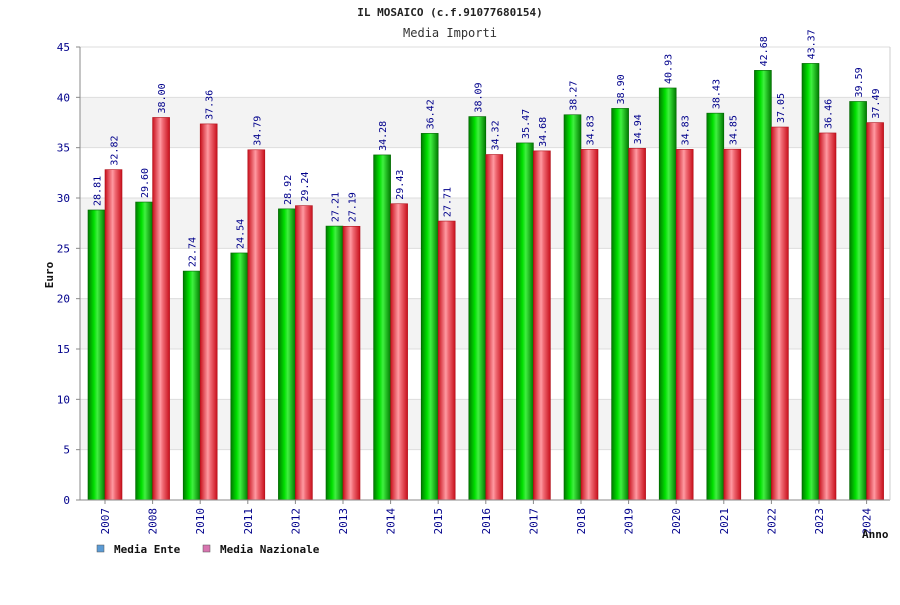  I want to click on data-label-media-nazionale-2015: 27.71, so click(448, 202).